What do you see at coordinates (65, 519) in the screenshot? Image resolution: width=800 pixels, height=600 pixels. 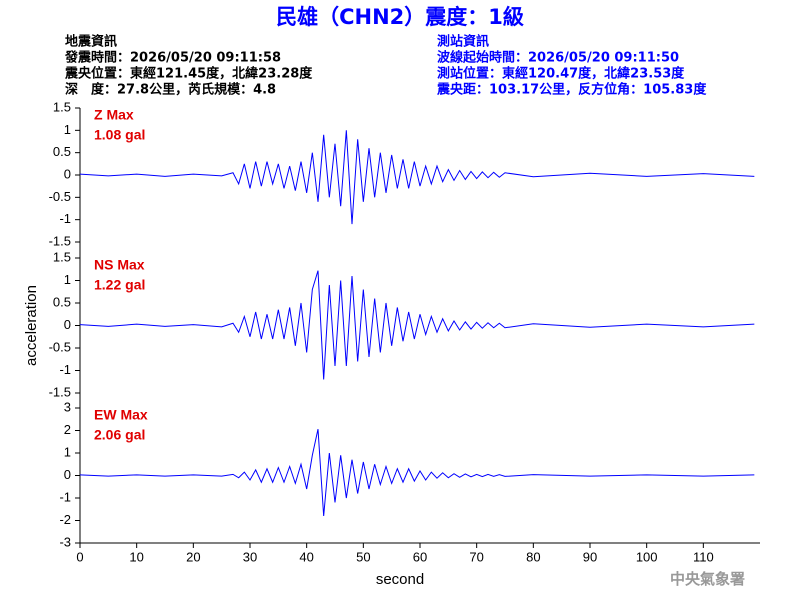 I see `y-tick-label: -2` at bounding box center [65, 519].